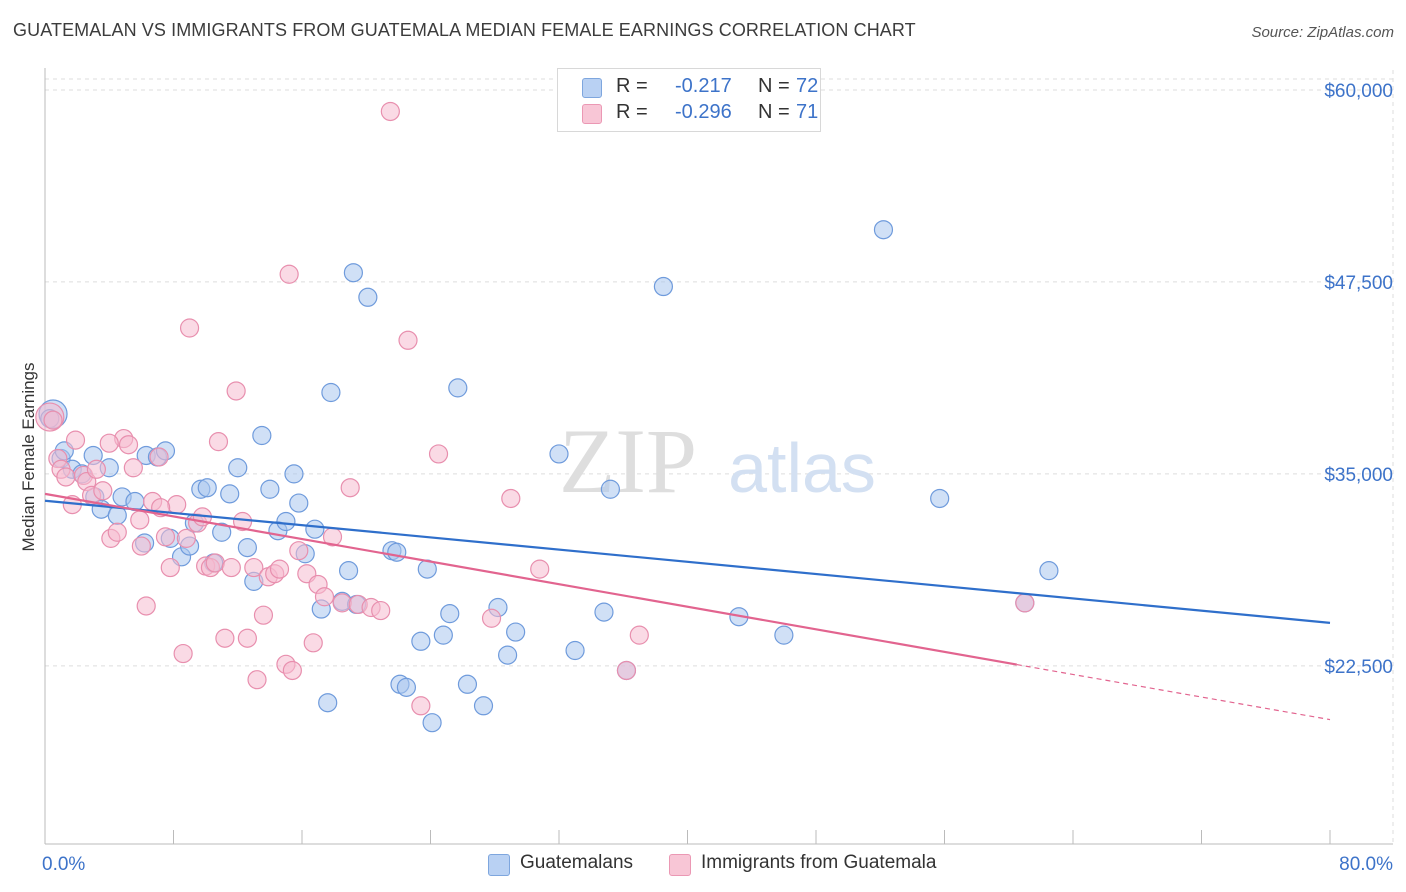 Image resolution: width=1406 pixels, height=892 pixels. I want to click on watermark-zip: ZIP, so click(628, 461).